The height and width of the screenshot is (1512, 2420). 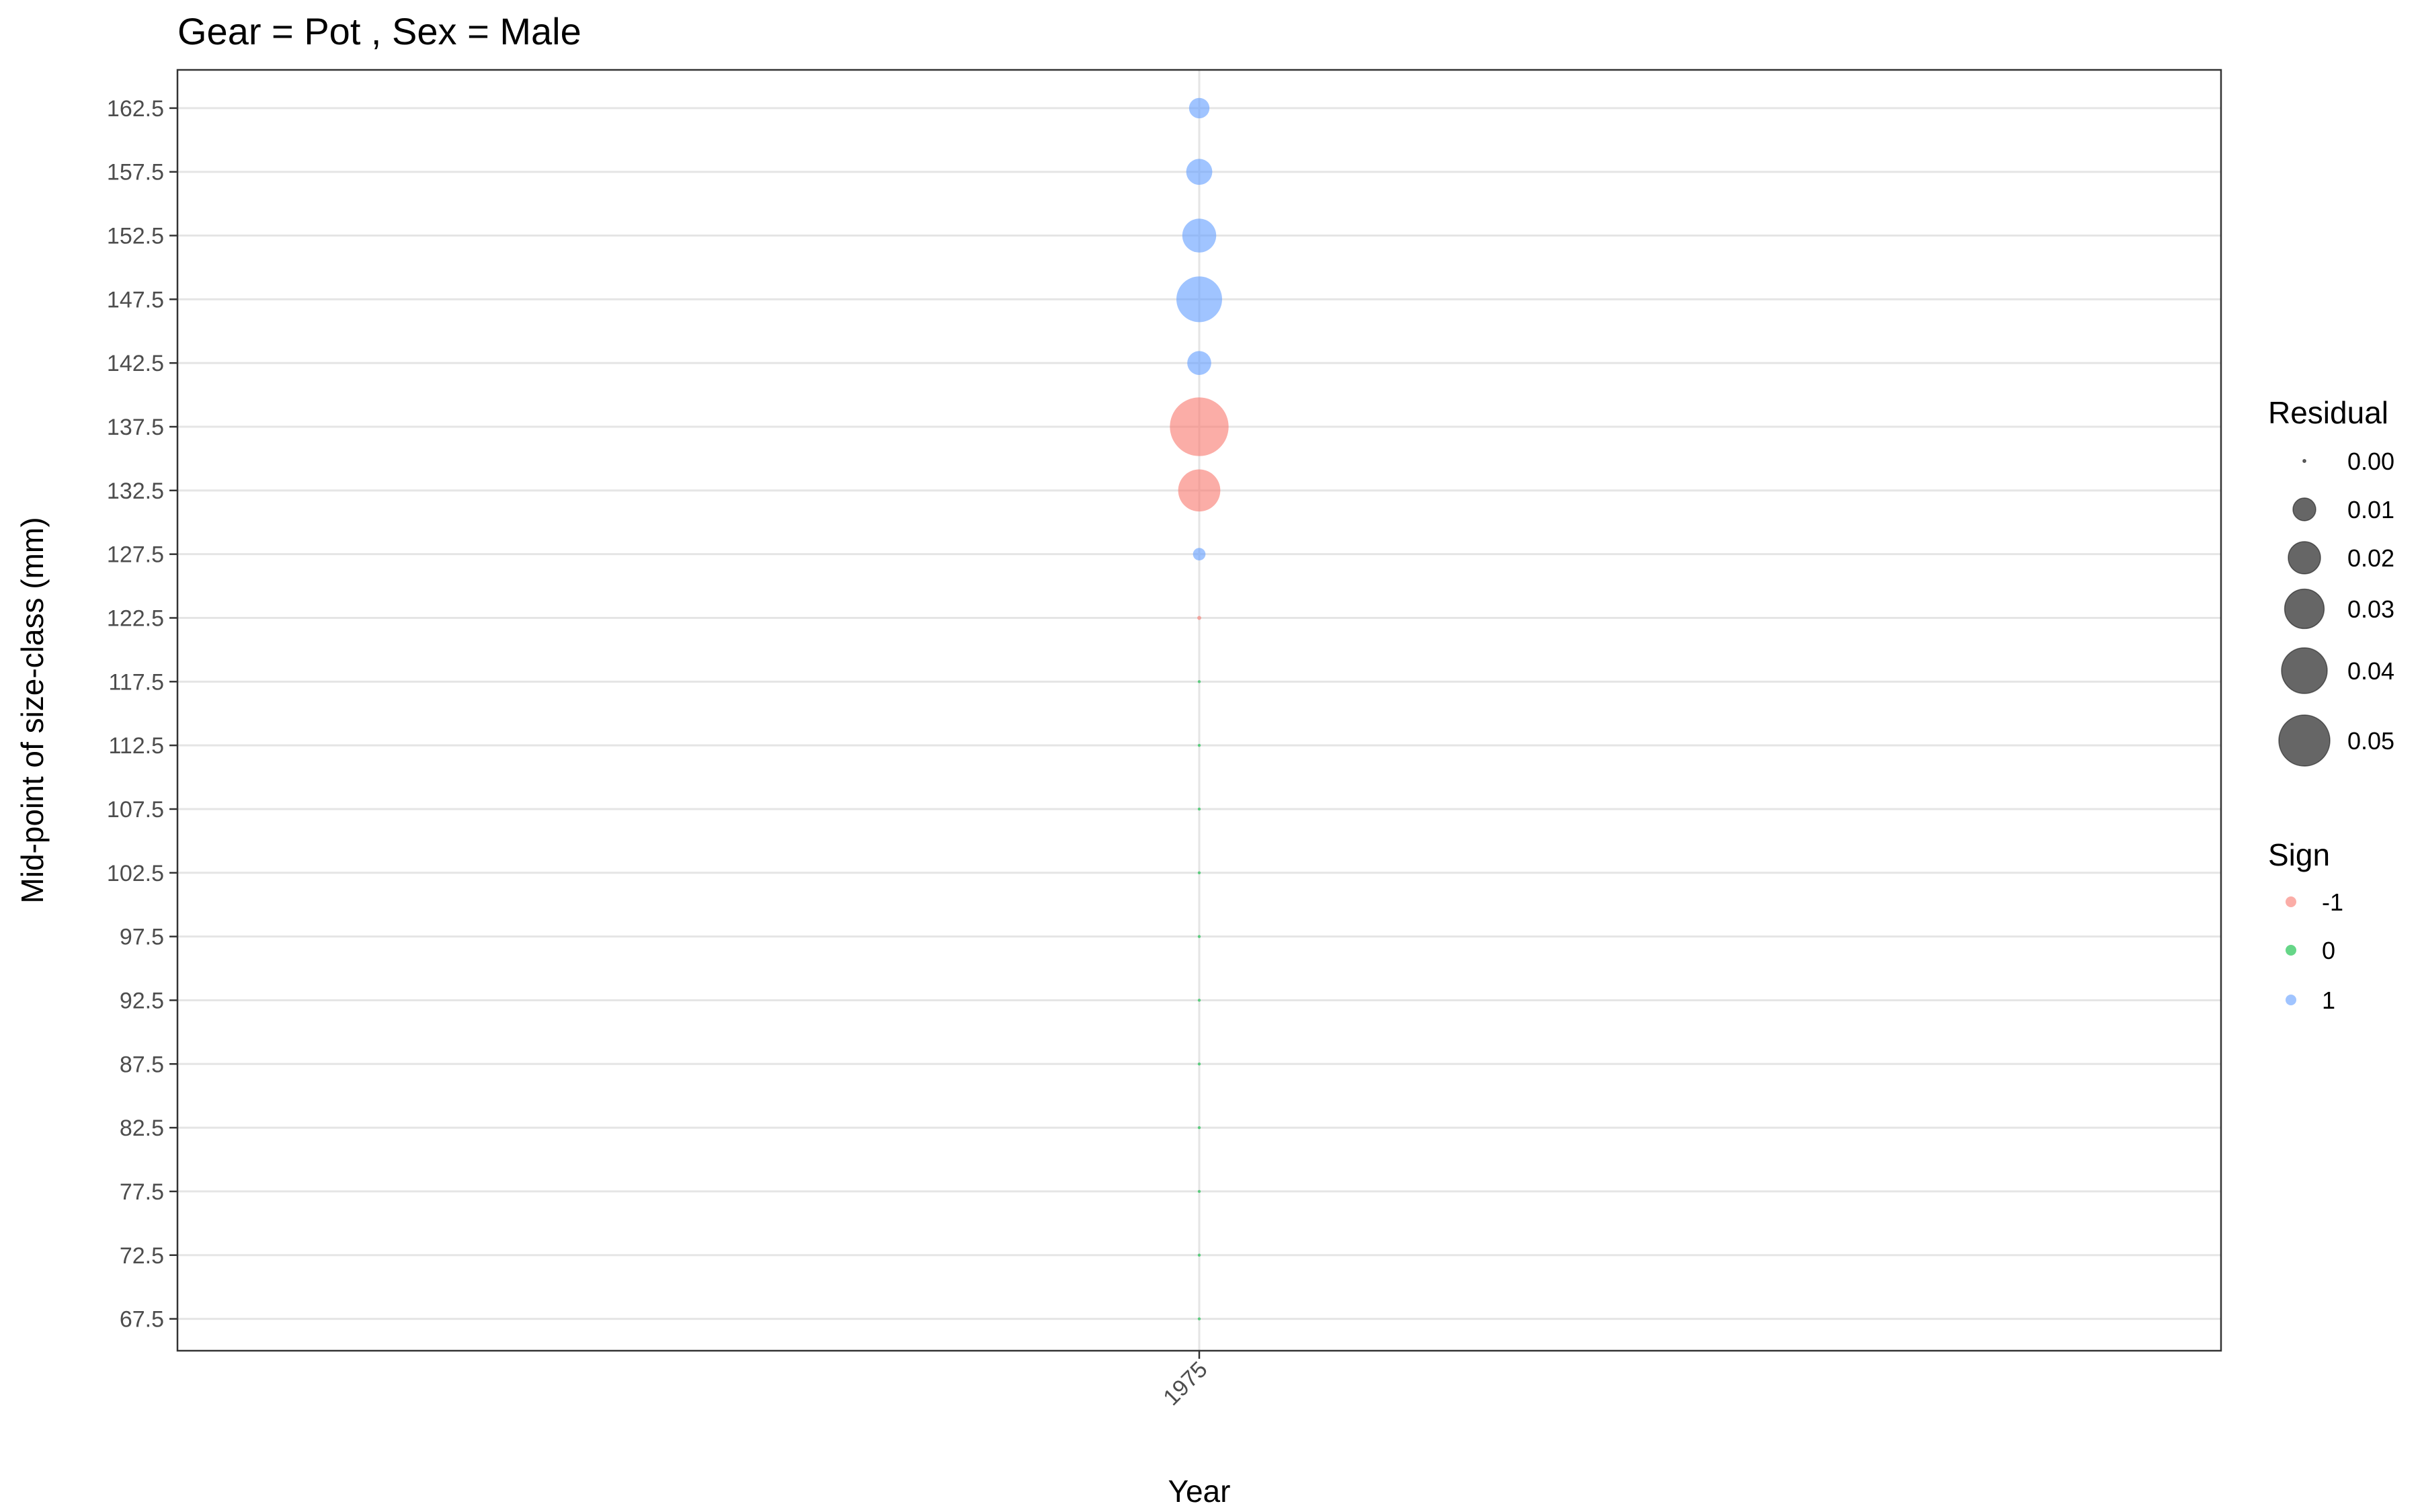 What do you see at coordinates (2370, 510) in the screenshot?
I see `residual-legend-label: 0.01` at bounding box center [2370, 510].